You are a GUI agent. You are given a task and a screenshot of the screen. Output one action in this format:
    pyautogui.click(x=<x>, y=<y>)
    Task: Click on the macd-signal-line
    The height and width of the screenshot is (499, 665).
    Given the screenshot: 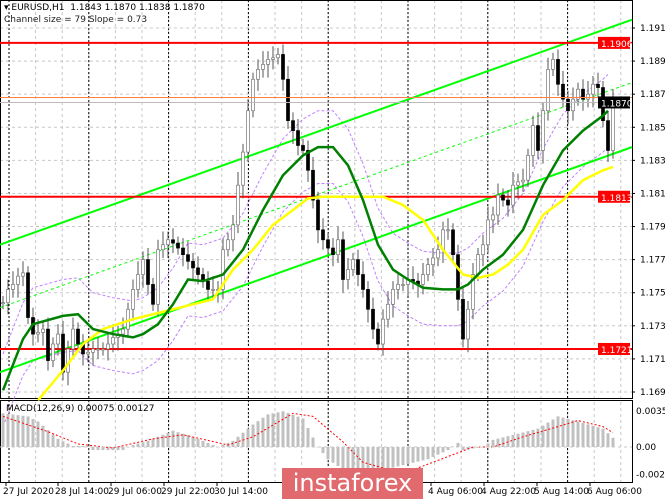 What is the action you would take?
    pyautogui.click(x=308, y=443)
    